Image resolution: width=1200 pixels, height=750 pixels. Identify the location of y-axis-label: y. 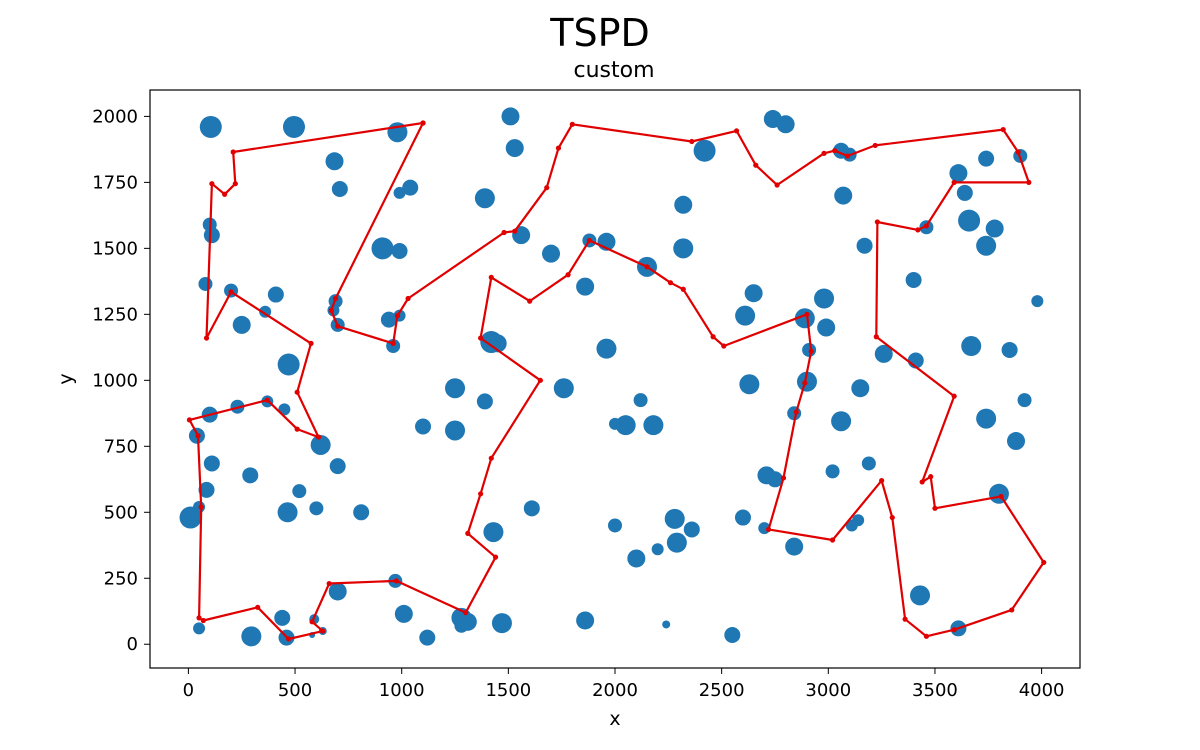
(66, 378).